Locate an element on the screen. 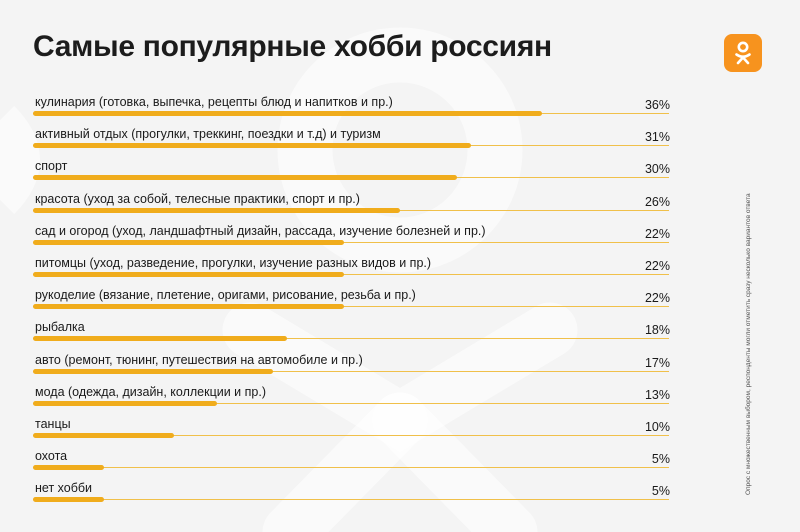  category-label: танцы is located at coordinates (53, 424).